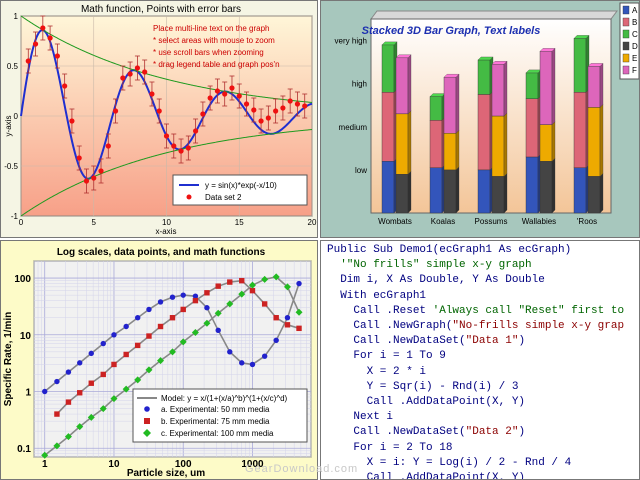 The height and width of the screenshot is (480, 640). What do you see at coordinates (302, 469) in the screenshot?
I see `watermark-text: GearDownload.com` at bounding box center [302, 469].